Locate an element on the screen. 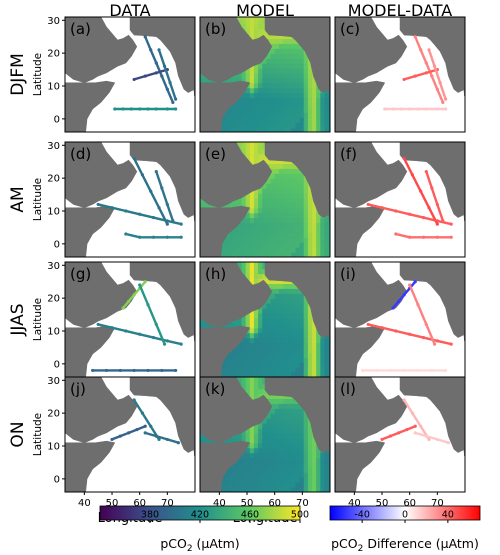 The image size is (500, 555). latitude-label: Latitude is located at coordinates (38, 319).